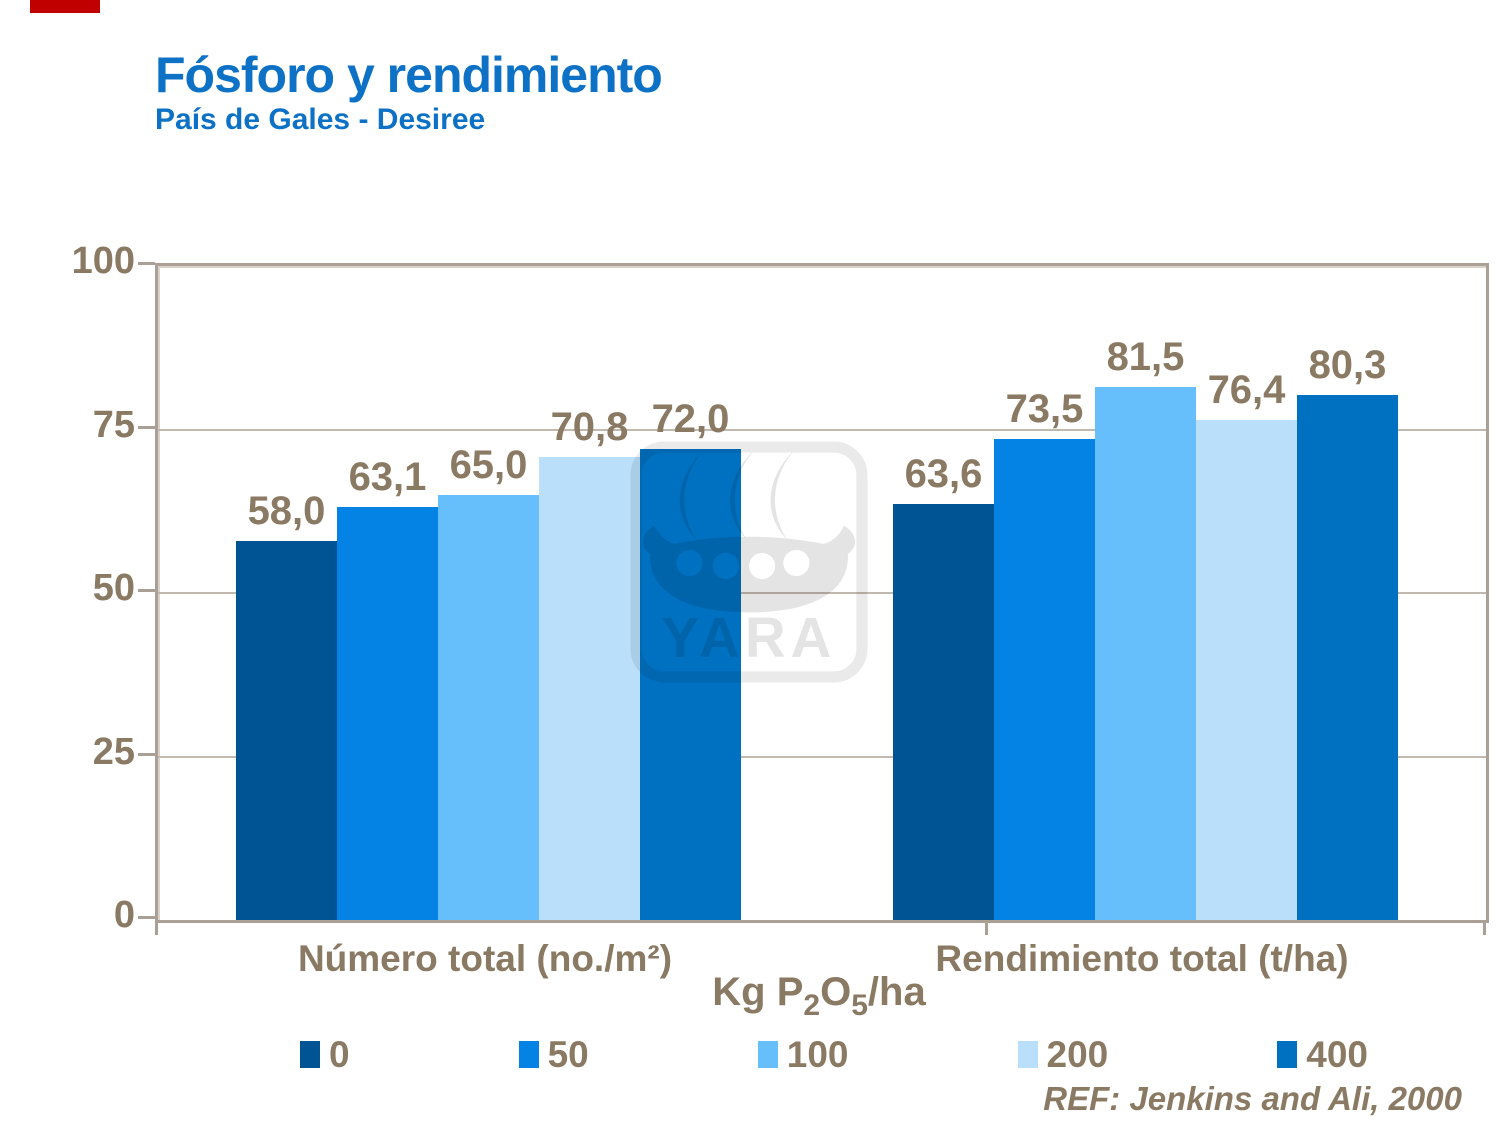 The height and width of the screenshot is (1125, 1500). I want to click on slide-subtitle: País de Gales - Desiree, so click(320, 119).